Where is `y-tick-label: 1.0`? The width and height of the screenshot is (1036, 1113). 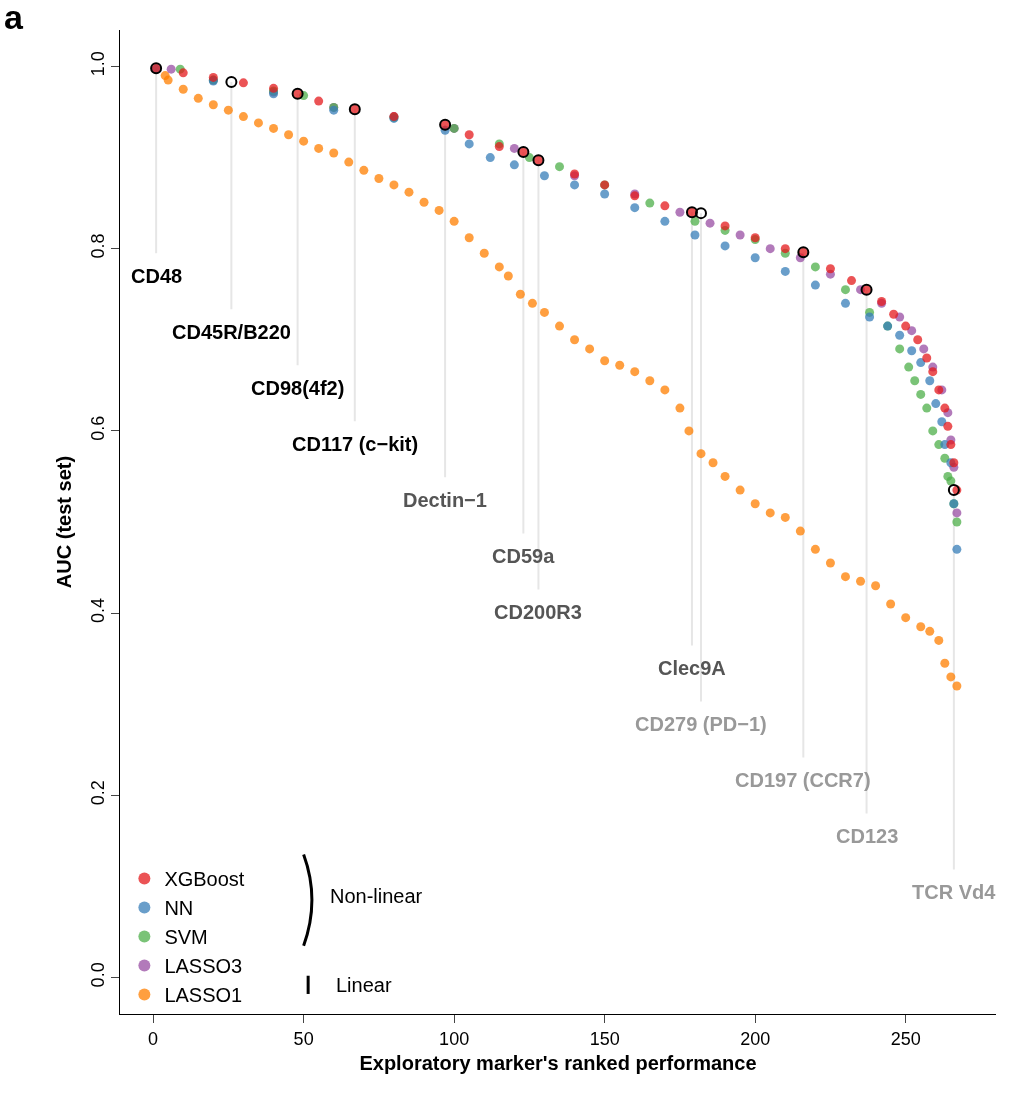 y-tick-label: 1.0 is located at coordinates (97, 64).